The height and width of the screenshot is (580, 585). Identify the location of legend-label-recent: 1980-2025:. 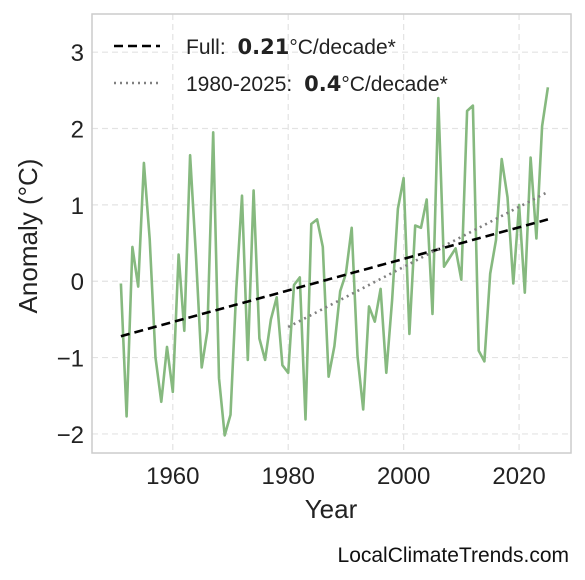
(239, 84).